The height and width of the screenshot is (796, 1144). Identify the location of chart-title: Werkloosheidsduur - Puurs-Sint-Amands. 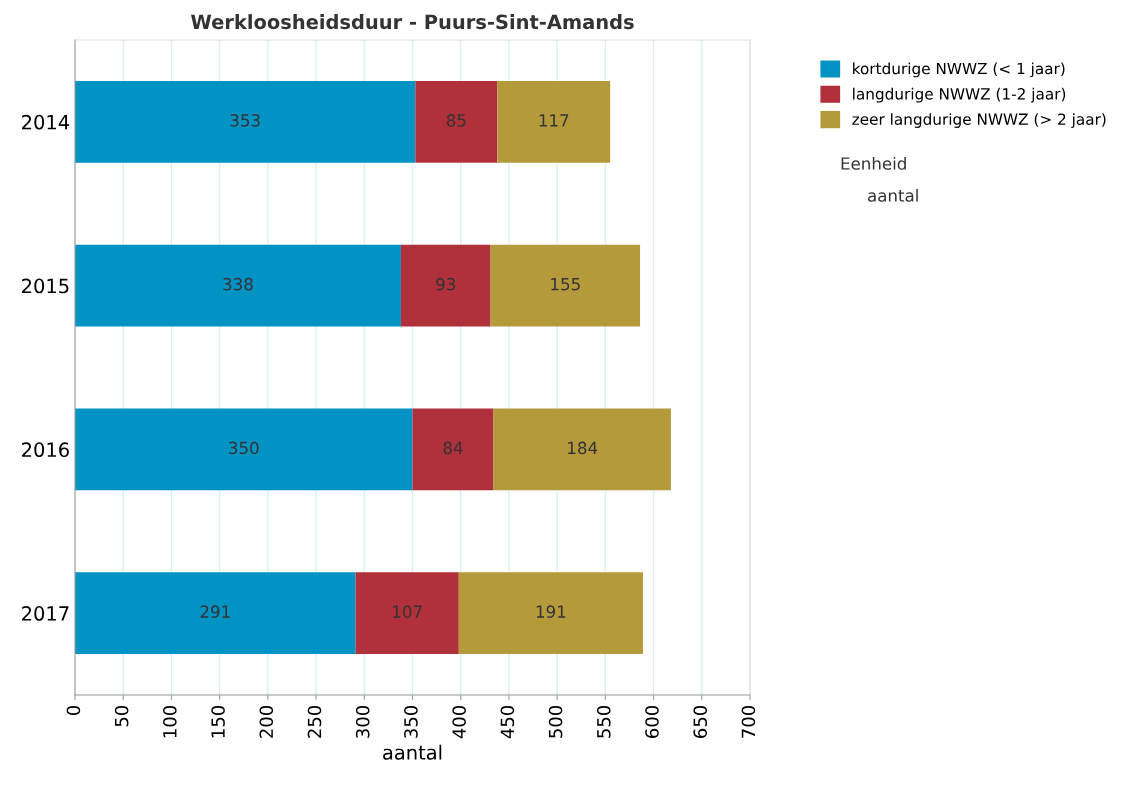
(412, 22).